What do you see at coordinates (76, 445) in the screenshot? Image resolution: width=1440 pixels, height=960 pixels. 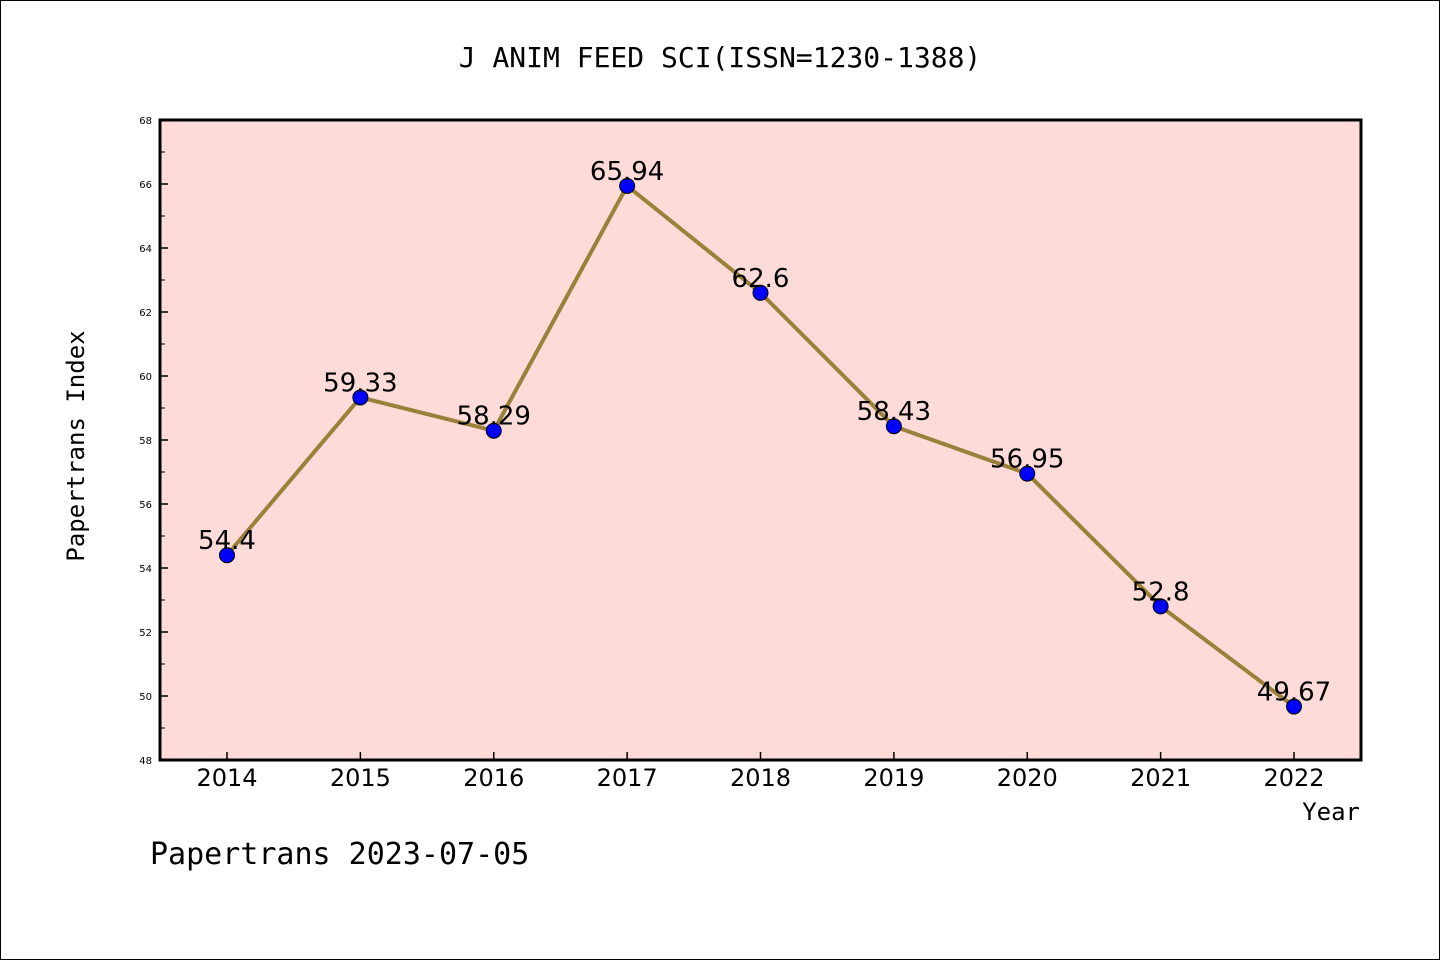 I see `y-axis-label: Papertrans Index` at bounding box center [76, 445].